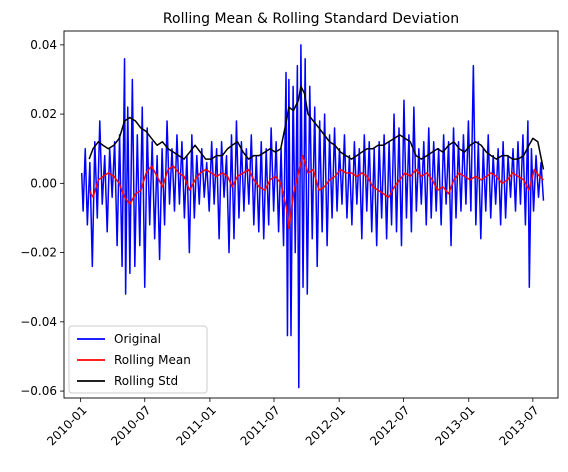 This screenshot has width=568, height=472. What do you see at coordinates (137, 339) in the screenshot?
I see `legend-label: Original` at bounding box center [137, 339].